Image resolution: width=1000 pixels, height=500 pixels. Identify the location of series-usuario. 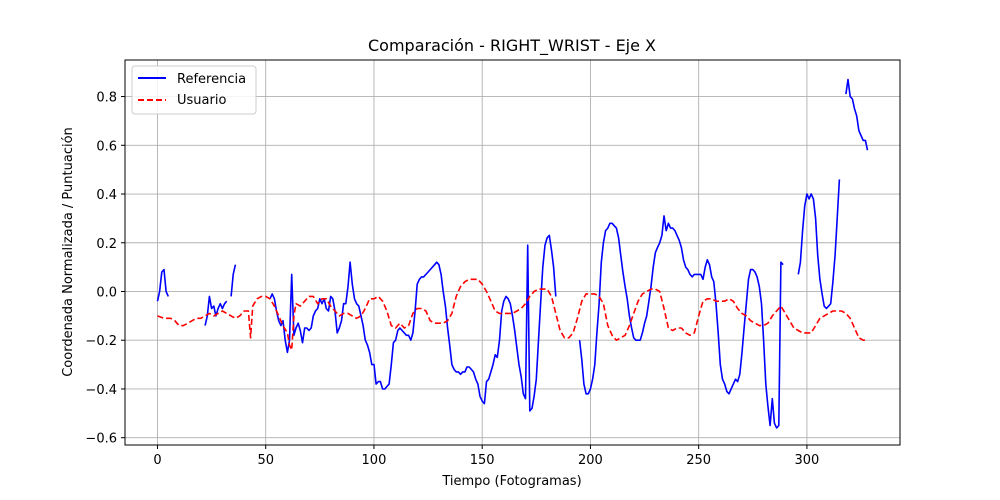
(512, 314).